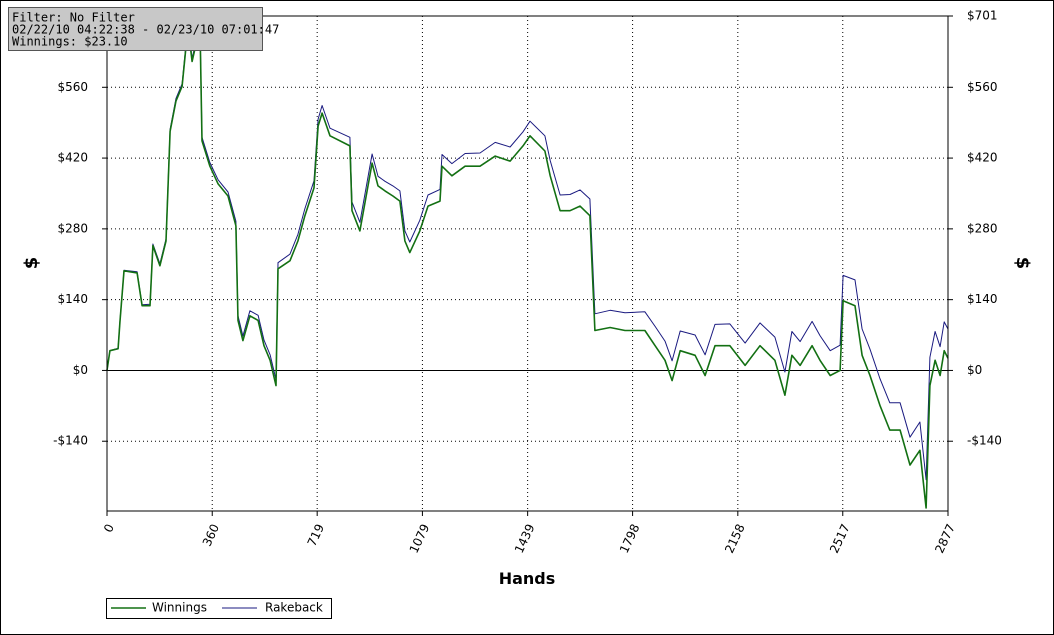  Describe the element at coordinates (72, 228) in the screenshot. I see `y-tick-label: $280` at that location.